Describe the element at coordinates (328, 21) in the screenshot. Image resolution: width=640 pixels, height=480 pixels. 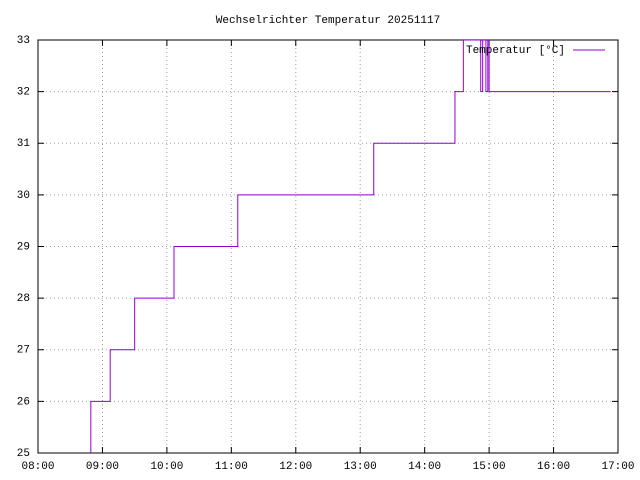
I see `chart-title: Wechselrichter Temperatur 20251117` at that location.